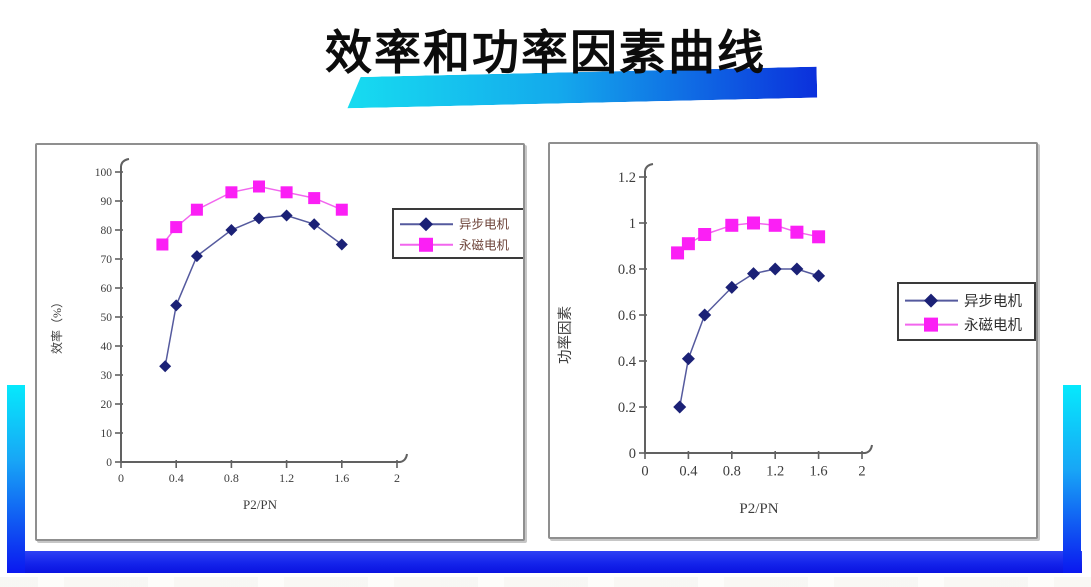 The height and width of the screenshot is (587, 1091). Describe the element at coordinates (107, 405) in the screenshot. I see `y-tick-label: 20` at that location.